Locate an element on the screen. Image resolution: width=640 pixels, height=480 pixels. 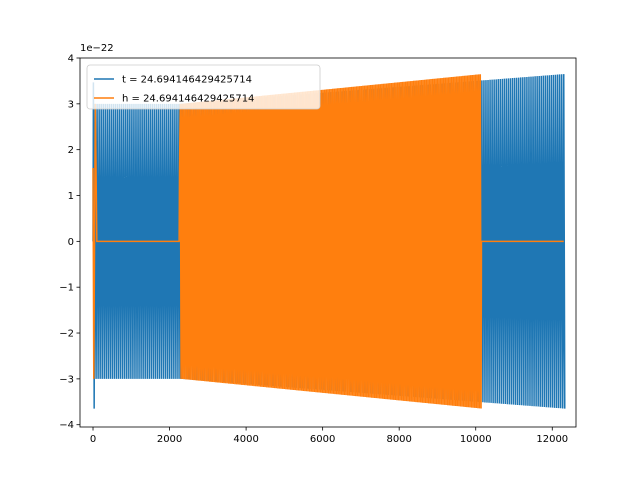
y-offset-label: 1e−22 is located at coordinates (97, 48).